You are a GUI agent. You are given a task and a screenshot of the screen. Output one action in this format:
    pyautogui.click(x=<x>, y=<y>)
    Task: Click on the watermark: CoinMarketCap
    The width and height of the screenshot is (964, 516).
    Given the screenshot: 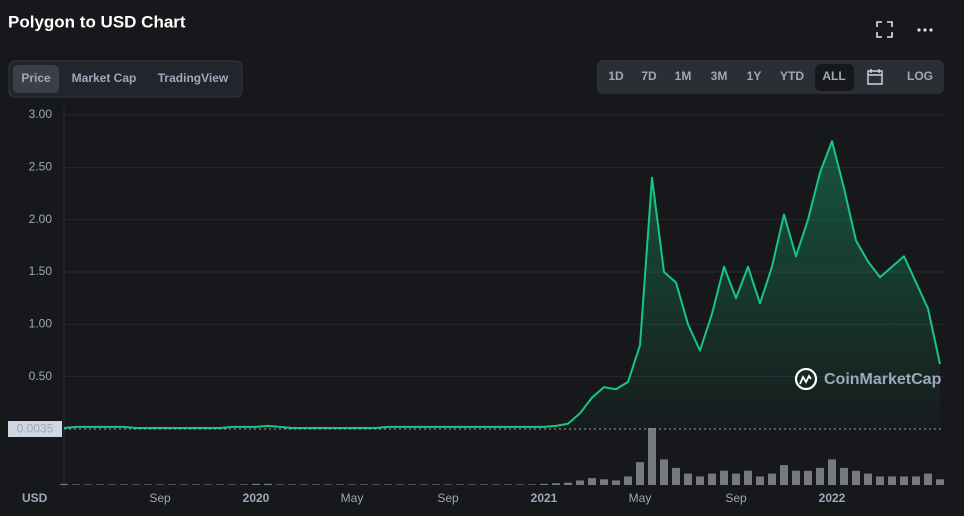 What is the action you would take?
    pyautogui.click(x=883, y=379)
    